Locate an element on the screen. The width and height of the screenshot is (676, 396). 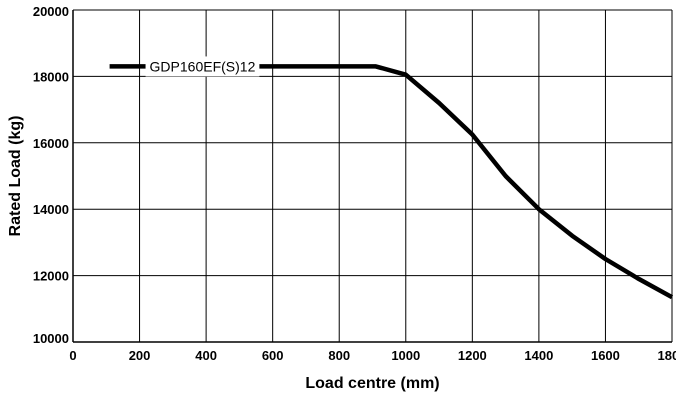
y-tick-label: 14000 is located at coordinates (51, 209).